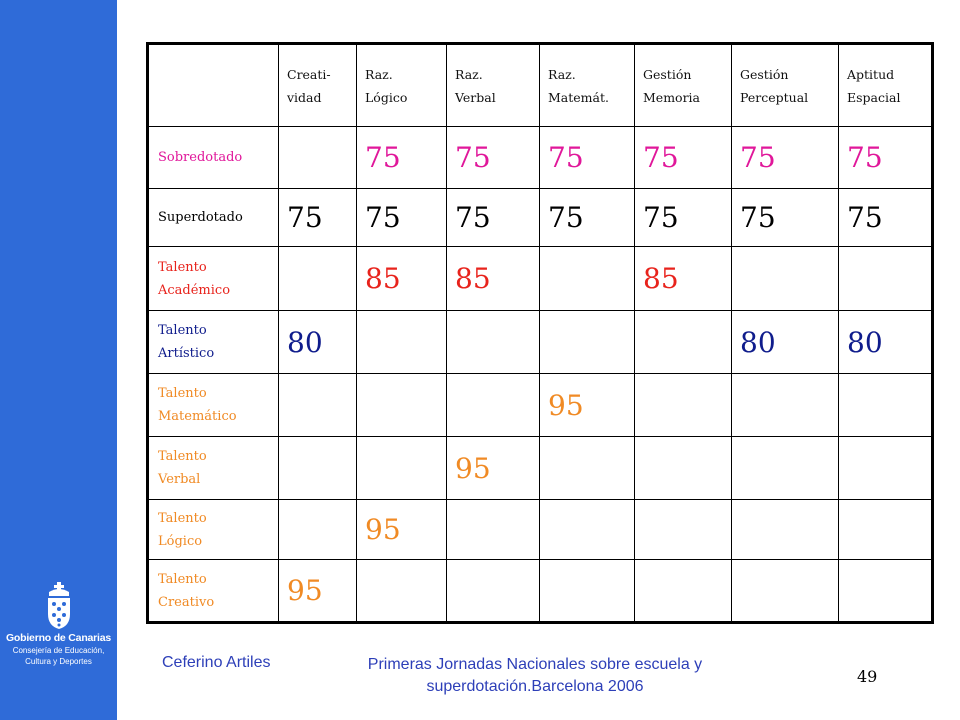  I want to click on score-cell: 80, so click(317, 342).